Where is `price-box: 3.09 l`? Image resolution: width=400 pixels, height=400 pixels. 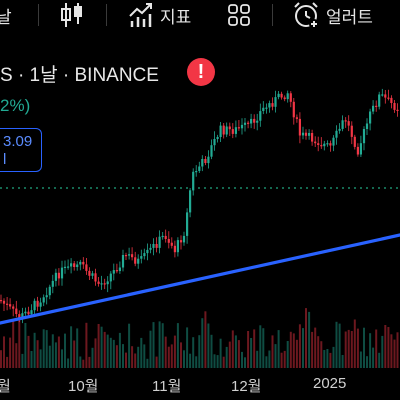 price-box: 3.09 l is located at coordinates (21, 150).